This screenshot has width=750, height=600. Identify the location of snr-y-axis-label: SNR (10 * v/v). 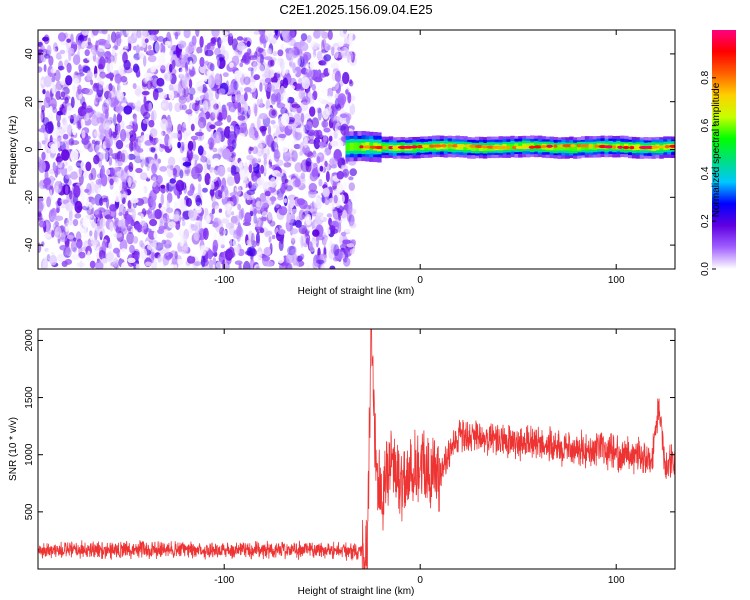
(13, 449).